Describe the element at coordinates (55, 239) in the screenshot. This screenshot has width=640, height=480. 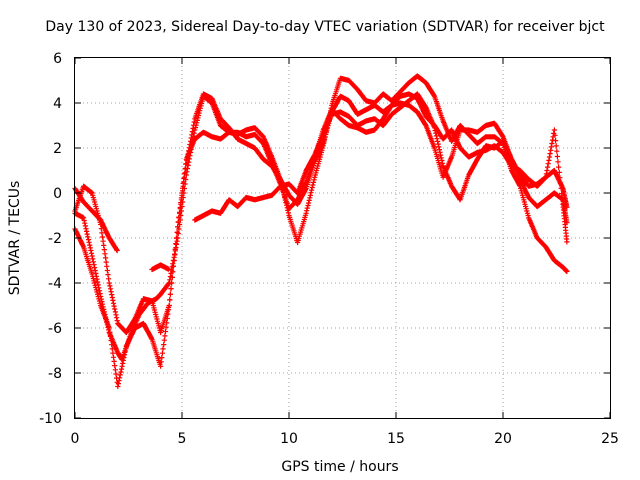
I see `y-tick-label: -2` at that location.